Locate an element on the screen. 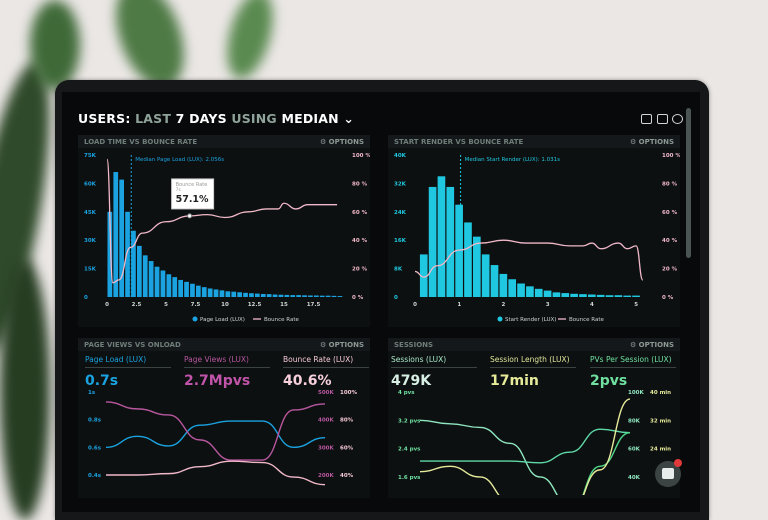  metric-label: Session Length (LUX) is located at coordinates (533, 361).